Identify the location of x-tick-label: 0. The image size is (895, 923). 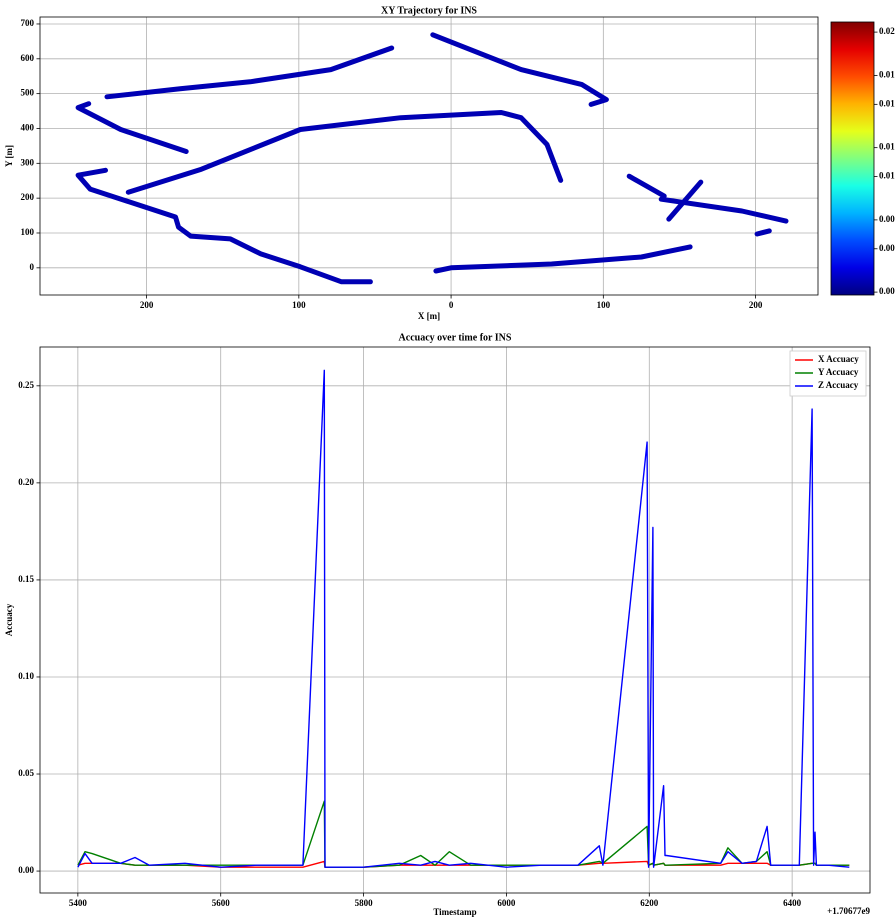
(451, 305).